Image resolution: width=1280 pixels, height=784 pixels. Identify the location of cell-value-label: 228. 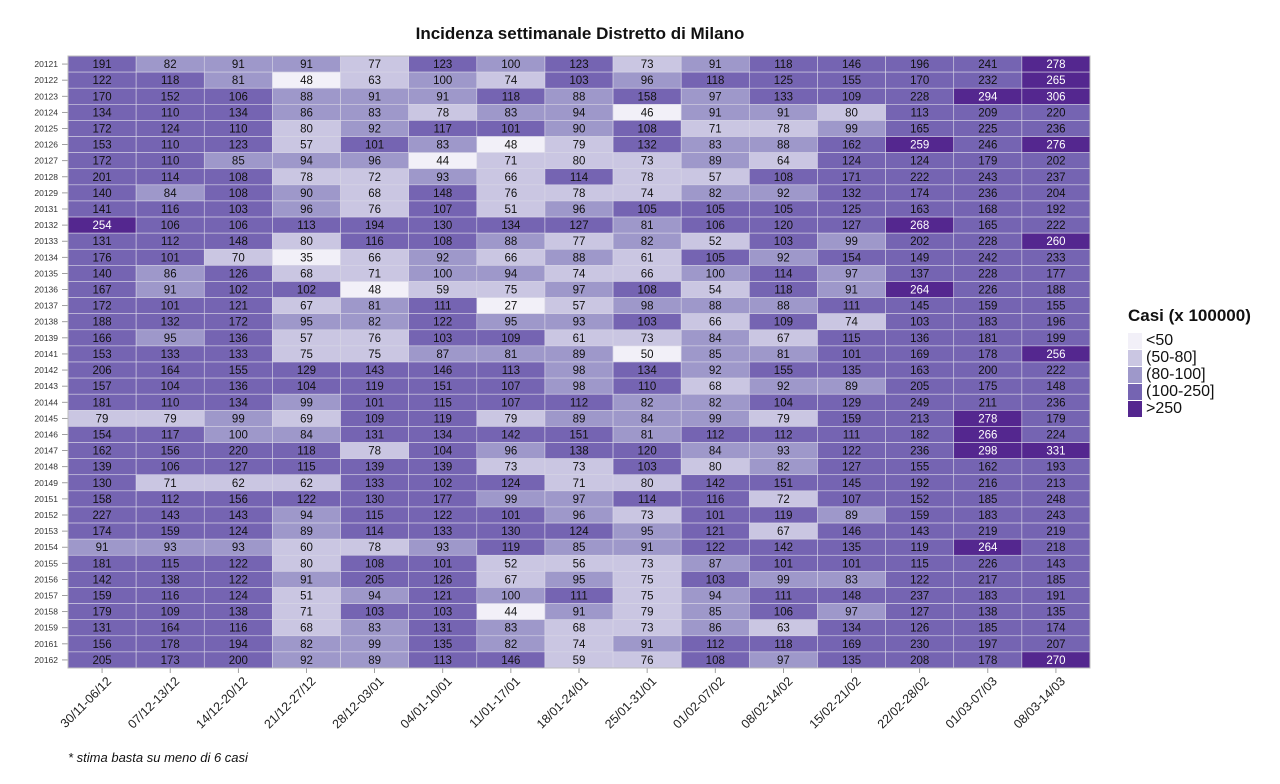
(987, 242).